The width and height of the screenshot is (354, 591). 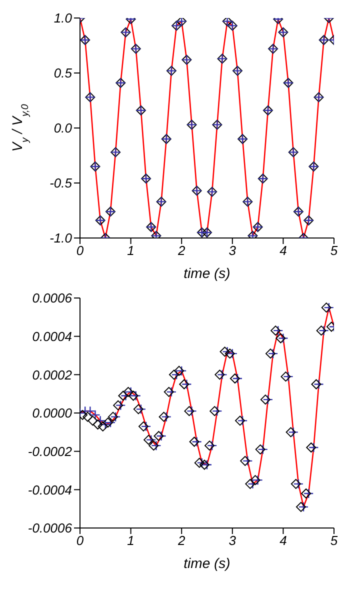 What do you see at coordinates (52, 413) in the screenshot?
I see `y-tick-label: 0.0000` at bounding box center [52, 413].